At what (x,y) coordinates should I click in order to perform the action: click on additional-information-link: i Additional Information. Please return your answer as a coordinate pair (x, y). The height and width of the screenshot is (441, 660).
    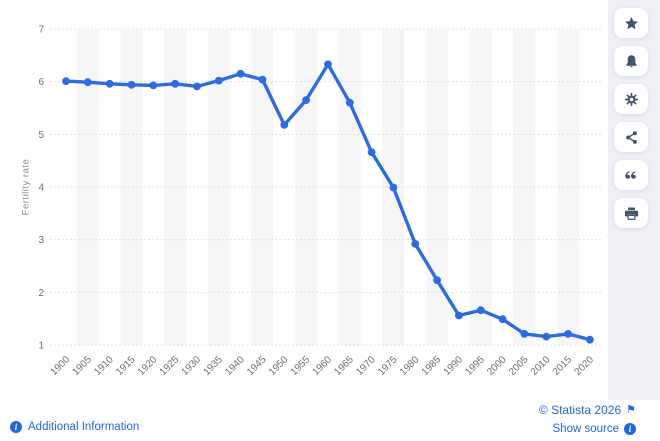
    Looking at the image, I should click on (74, 427).